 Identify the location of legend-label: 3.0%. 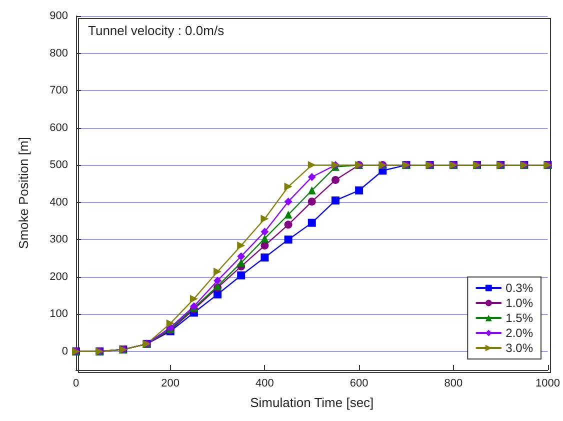
(520, 348).